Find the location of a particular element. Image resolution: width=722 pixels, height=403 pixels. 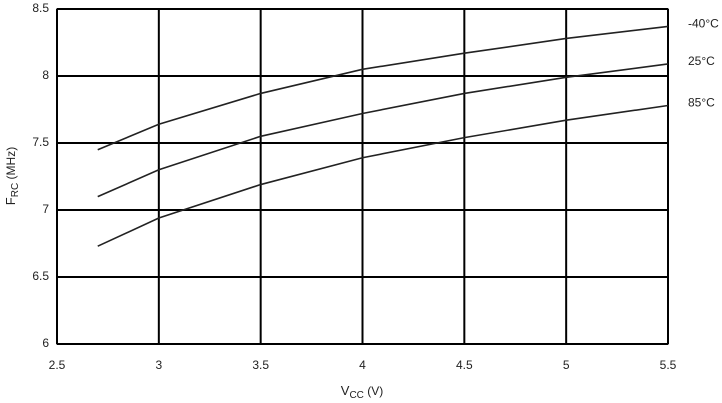

series-label: -40°C is located at coordinates (703, 24).